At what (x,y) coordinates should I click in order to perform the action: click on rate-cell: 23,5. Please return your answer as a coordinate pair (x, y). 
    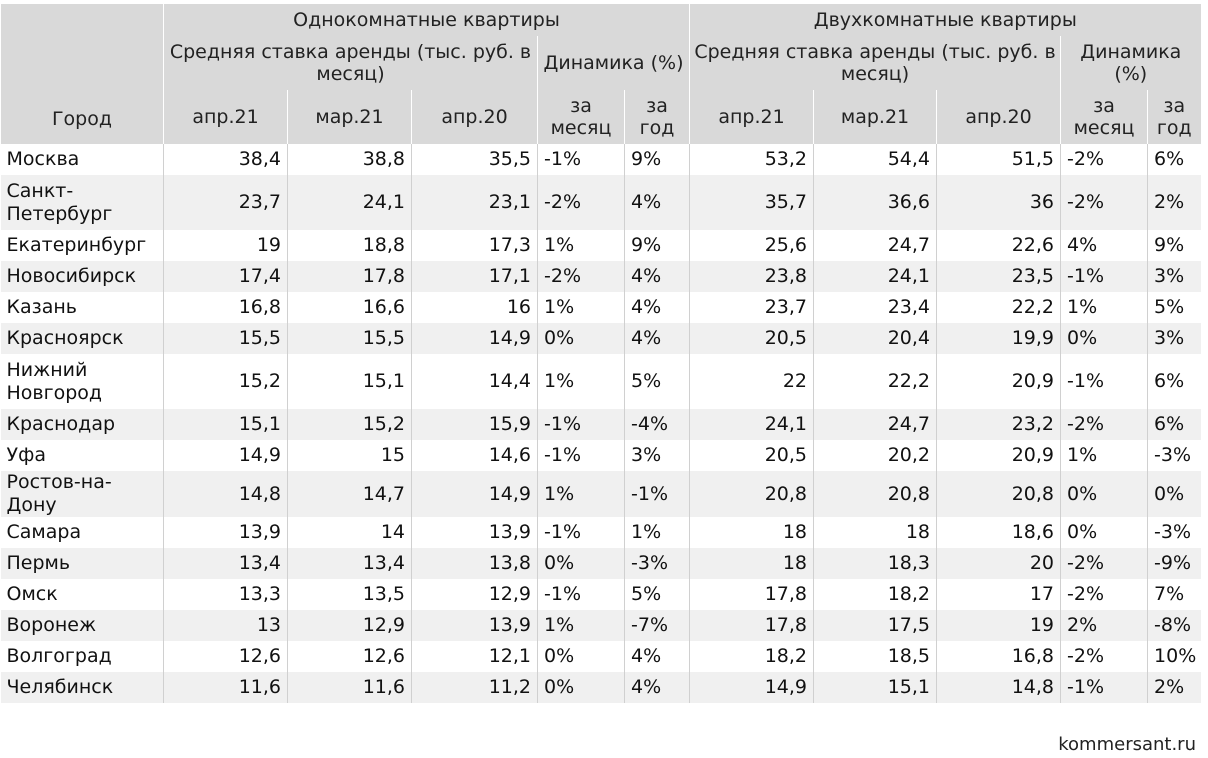
    Looking at the image, I should click on (998, 276).